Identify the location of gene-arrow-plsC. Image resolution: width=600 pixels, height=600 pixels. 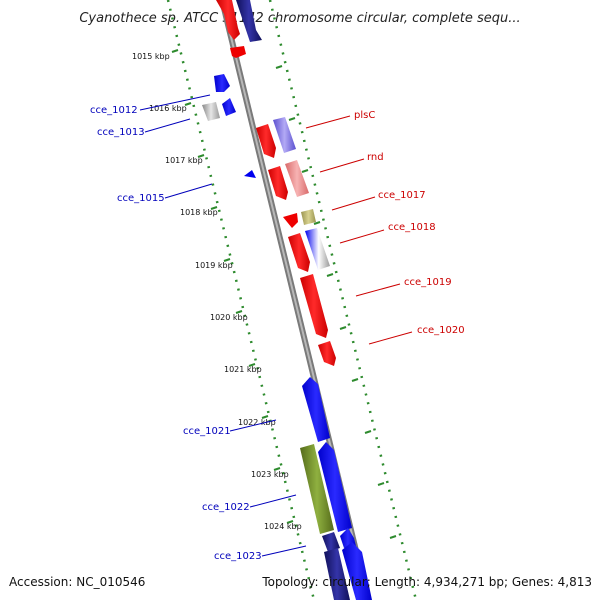
(266, 141).